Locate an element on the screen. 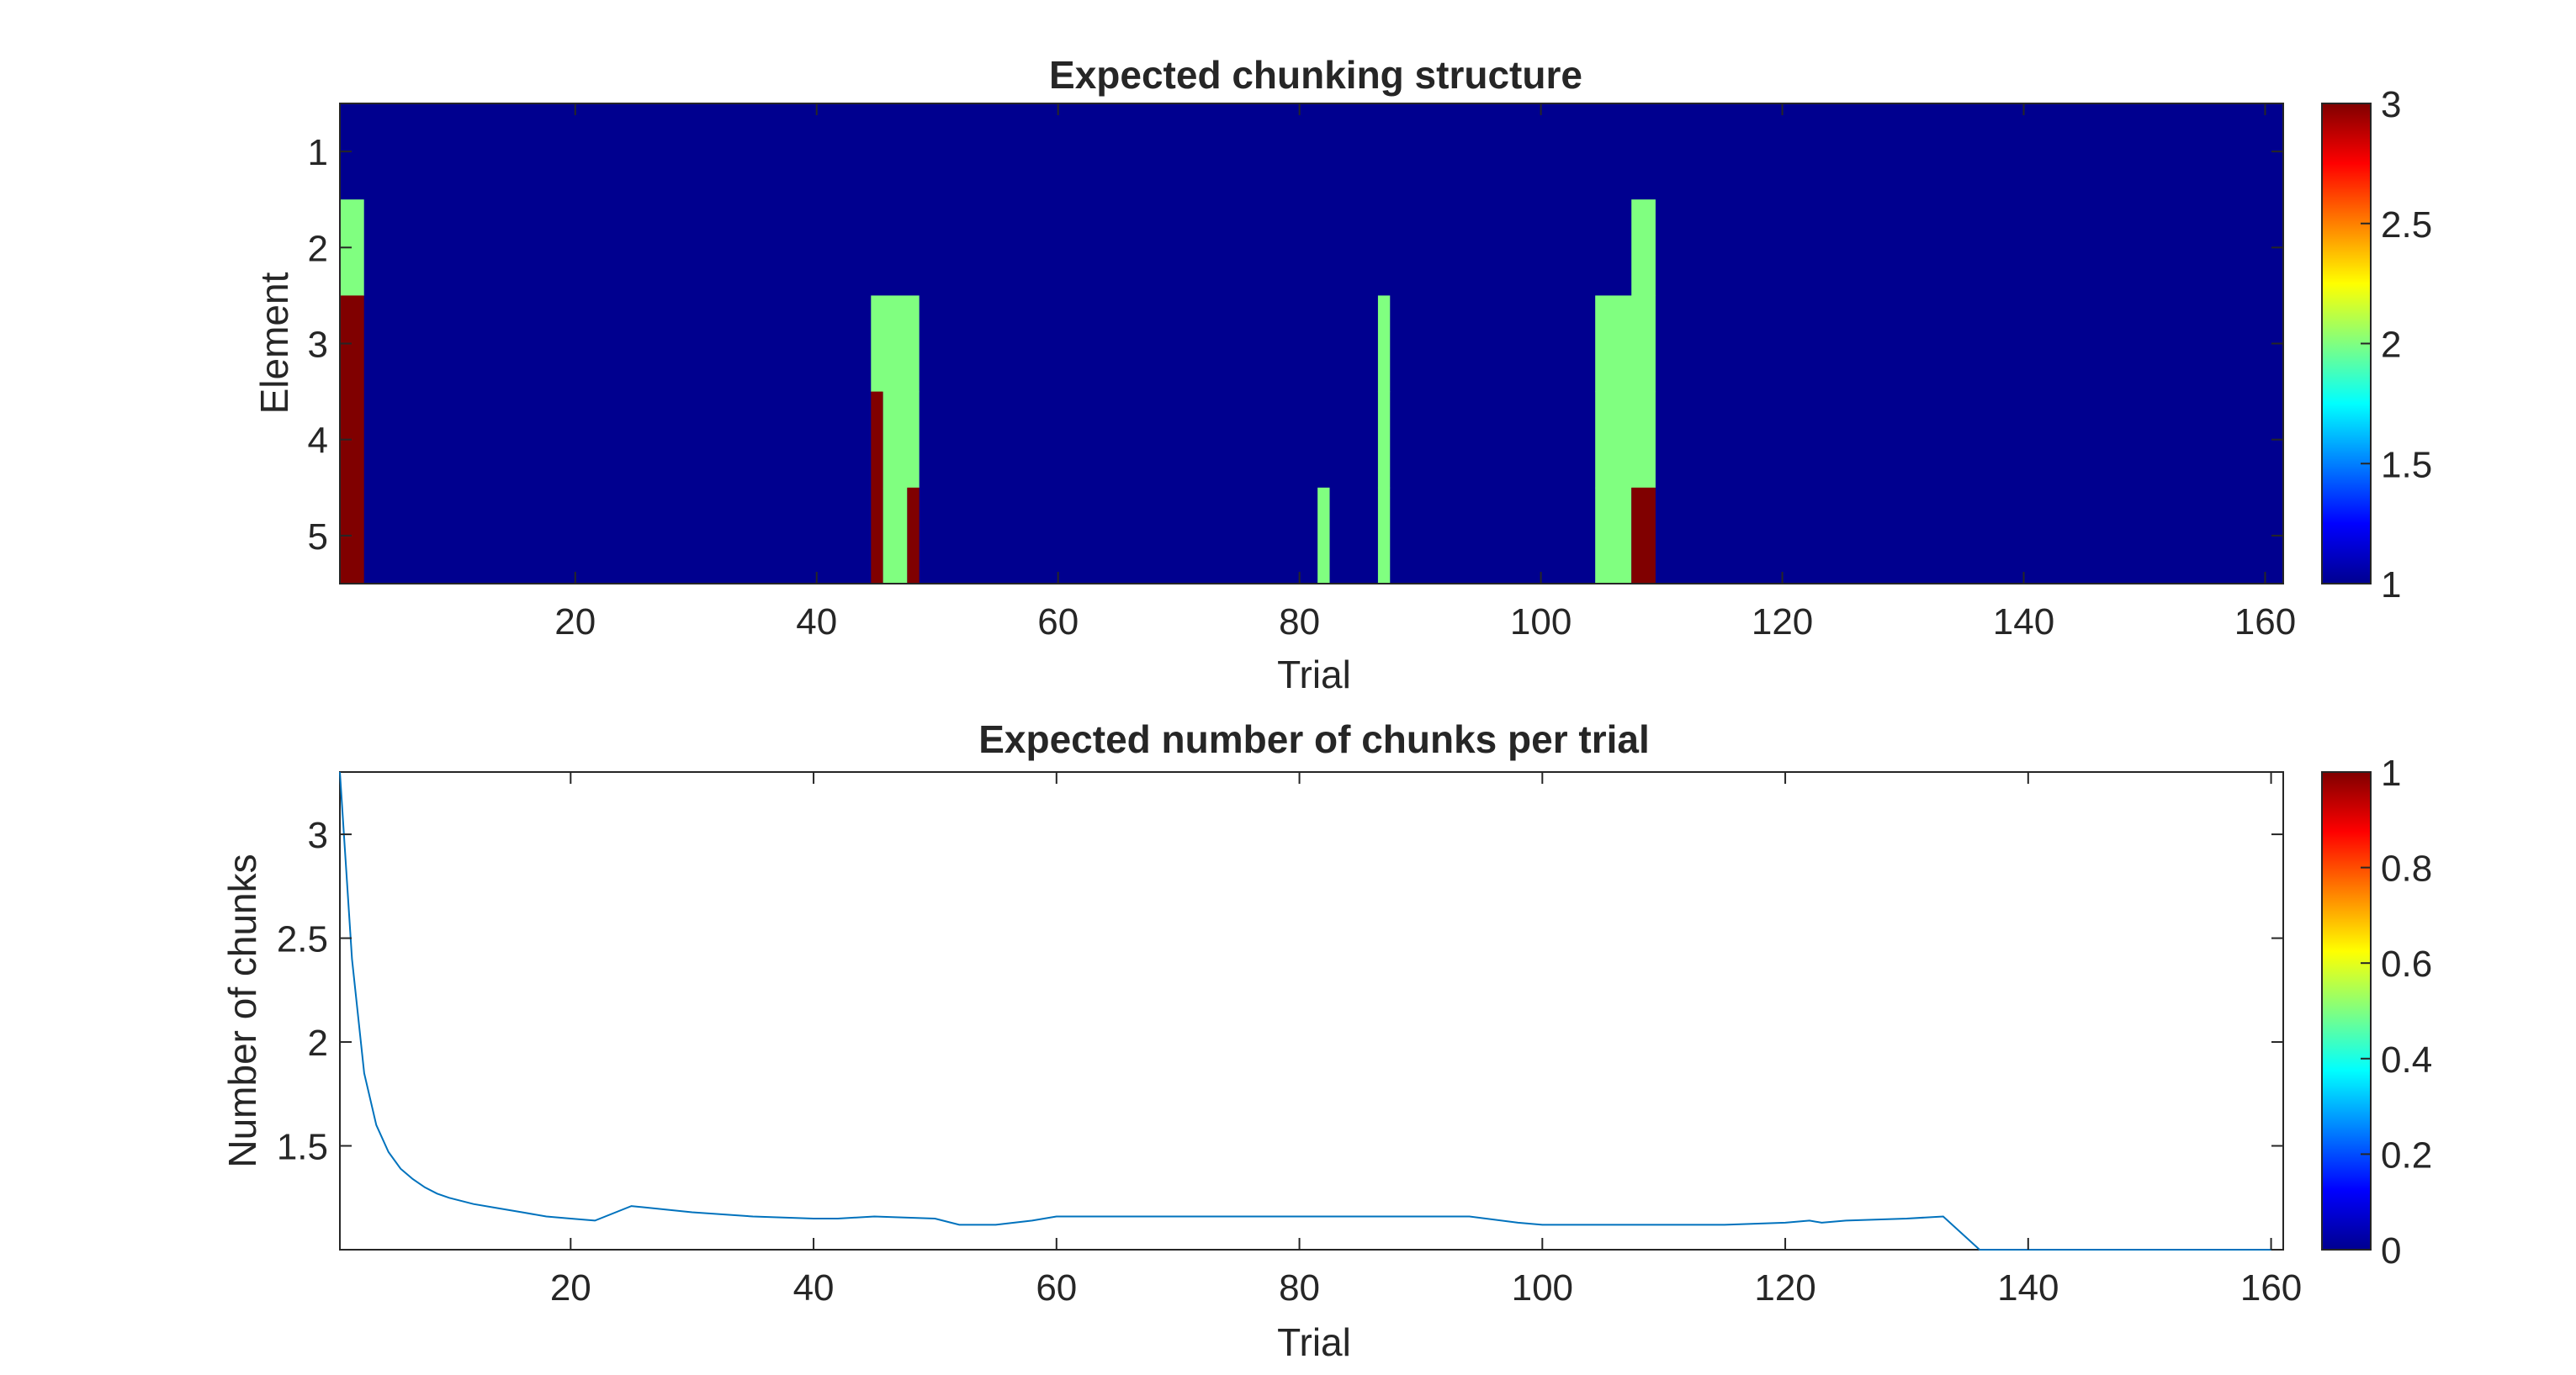 The width and height of the screenshot is (2576, 1375). line-x-tick-label: 80 is located at coordinates (1299, 1288).